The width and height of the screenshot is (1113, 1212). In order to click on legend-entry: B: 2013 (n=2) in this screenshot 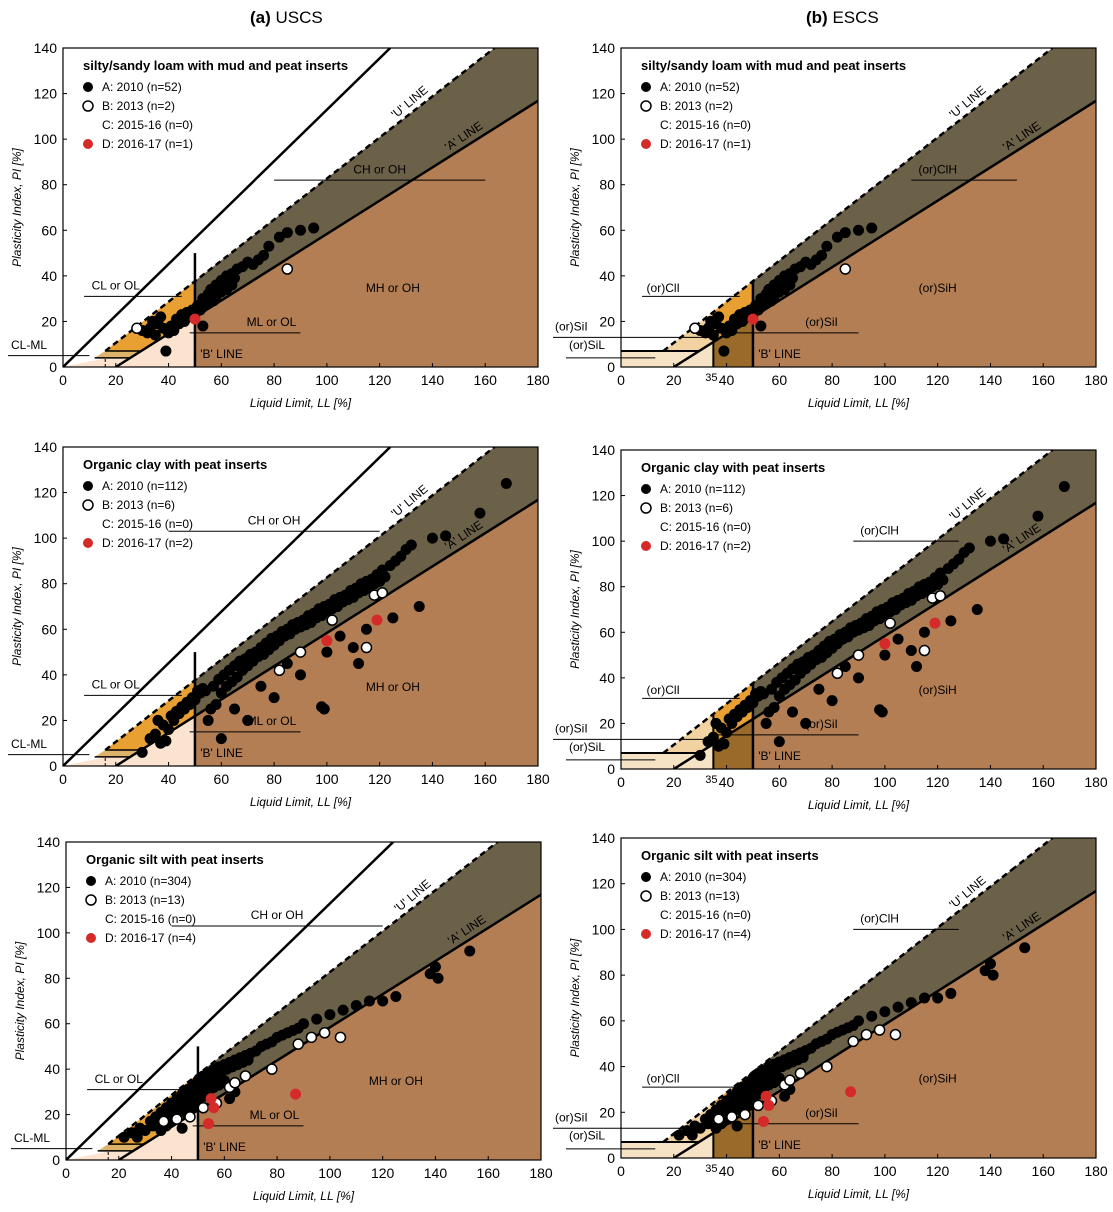, I will do `click(696, 106)`.